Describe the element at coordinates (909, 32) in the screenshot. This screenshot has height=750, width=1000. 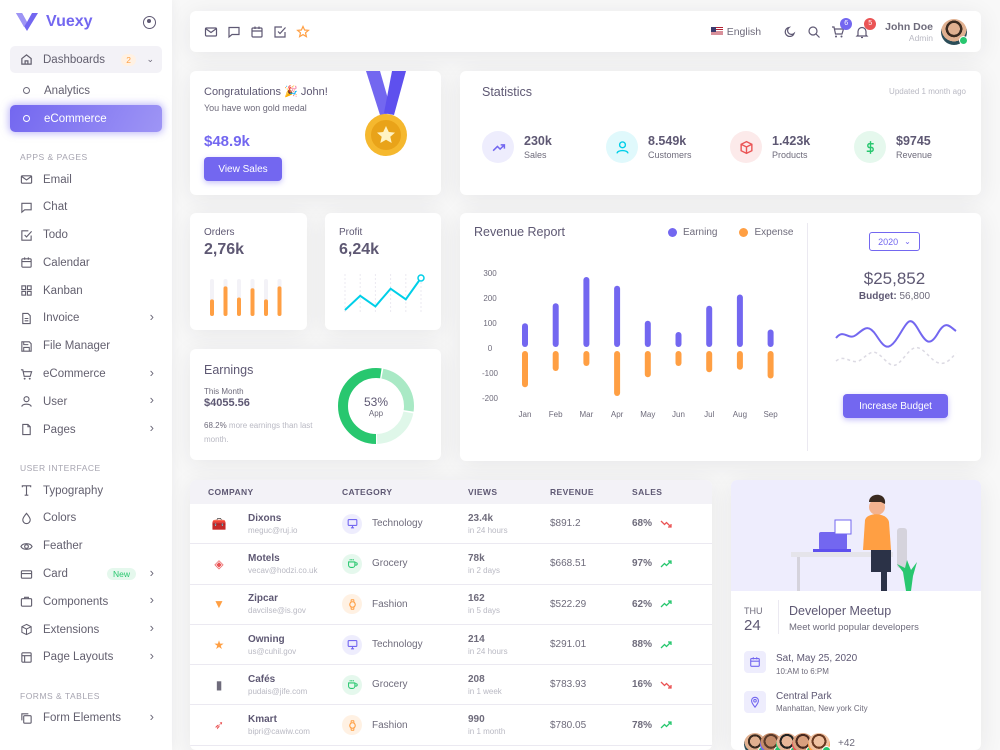
I see `user-menu: John Doe Admin` at that location.